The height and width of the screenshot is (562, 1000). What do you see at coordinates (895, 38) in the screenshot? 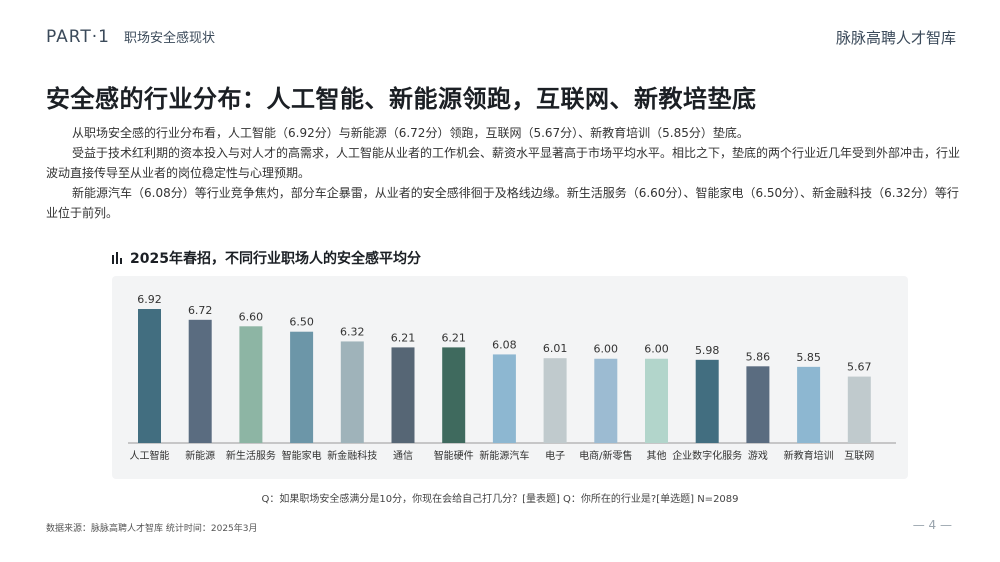
I see `brand-label: 脉脉高聘人才智库` at bounding box center [895, 38].